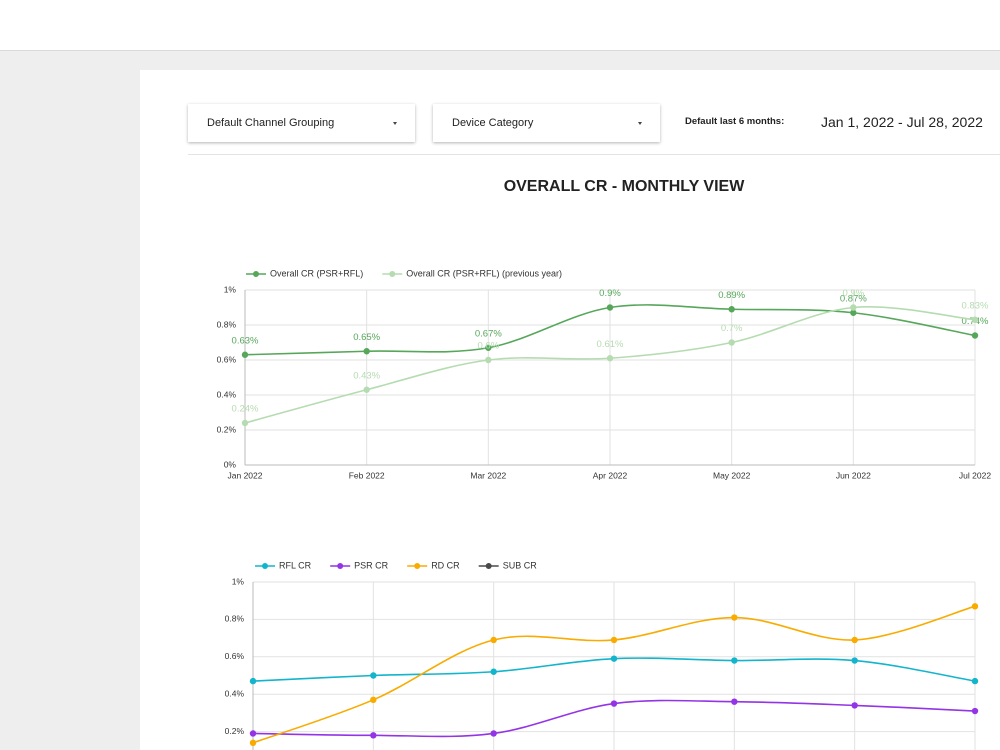  Describe the element at coordinates (975, 305) in the screenshot. I see `data-label: 0.83%` at that location.